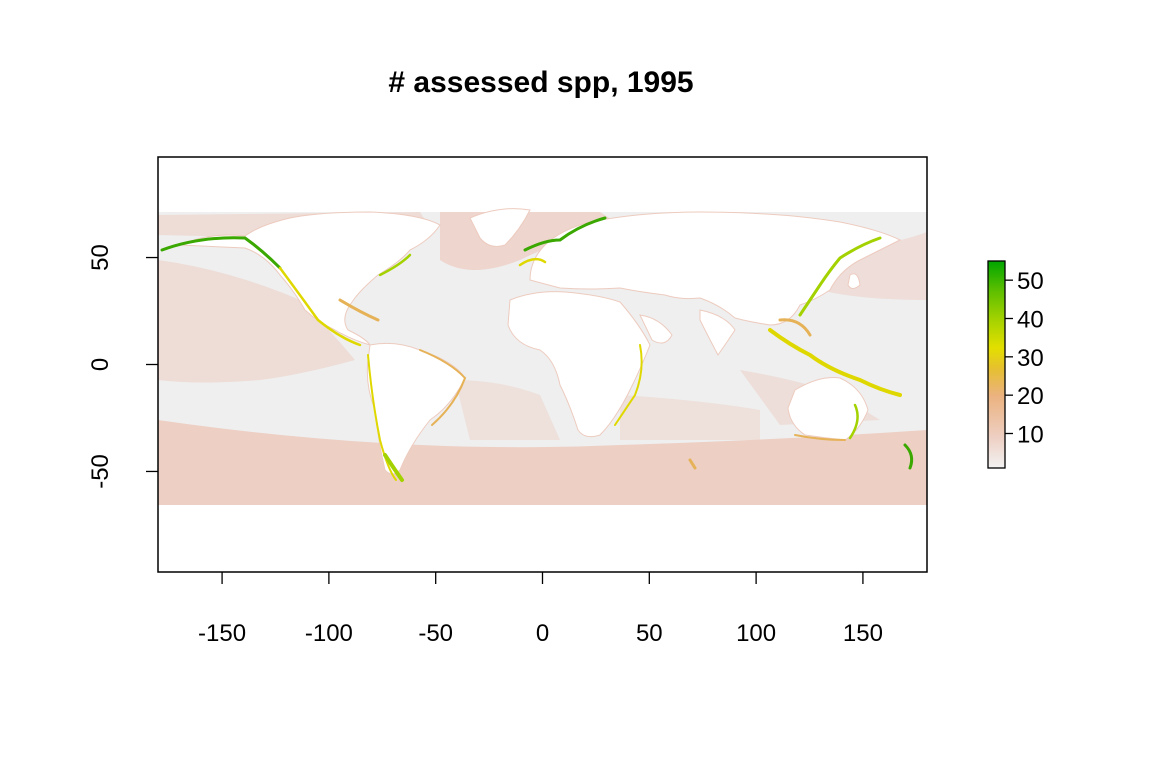  I want to click on y-axis: 50 0 -50, so click(122, 366).